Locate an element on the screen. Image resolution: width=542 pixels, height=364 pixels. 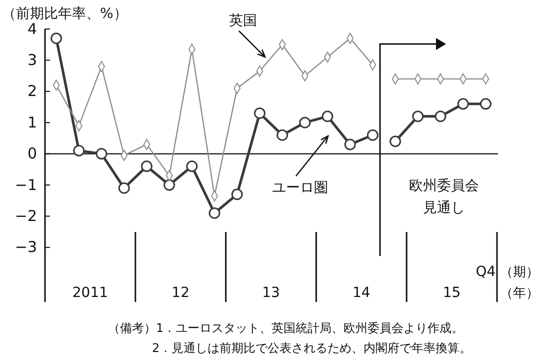
annotation: 欧州委員会 is located at coordinates (444, 186).